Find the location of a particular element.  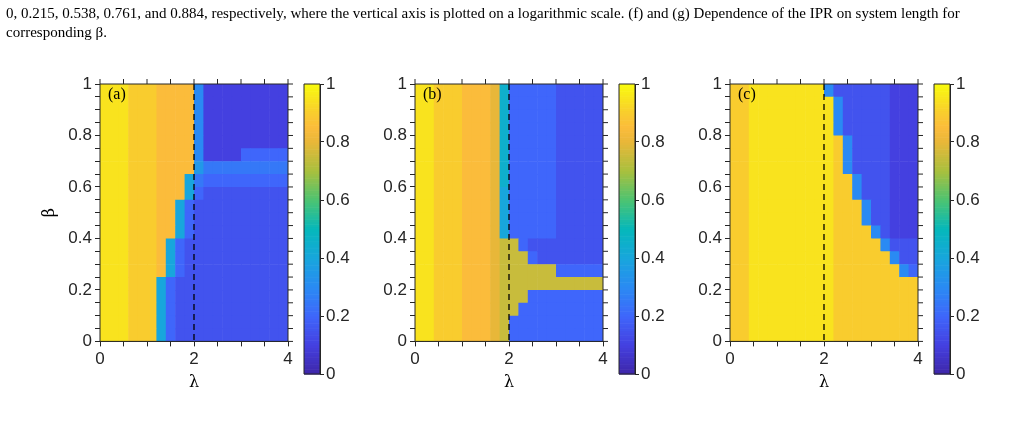

text: 0, 0.215, 0.538, 0.761, and 0.884, respectively, where the vertical axis is plotted on a logarithmic scale. (f) and (g) Dependence of the IPR on system length for corresponding β. is located at coordinates (483, 23).